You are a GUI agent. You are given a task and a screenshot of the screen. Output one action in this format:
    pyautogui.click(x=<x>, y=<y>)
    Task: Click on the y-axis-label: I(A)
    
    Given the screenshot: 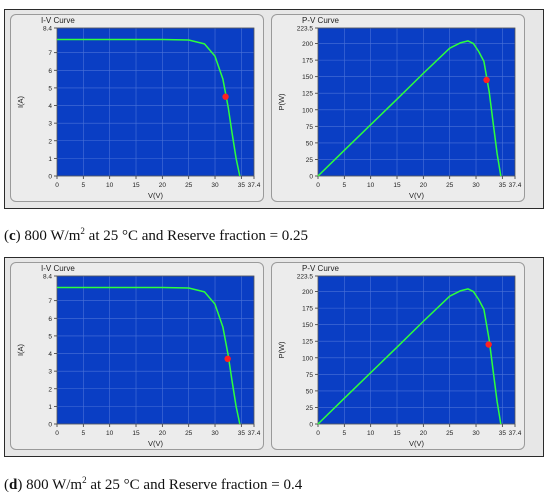 What is the action you would take?
    pyautogui.click(x=20, y=349)
    